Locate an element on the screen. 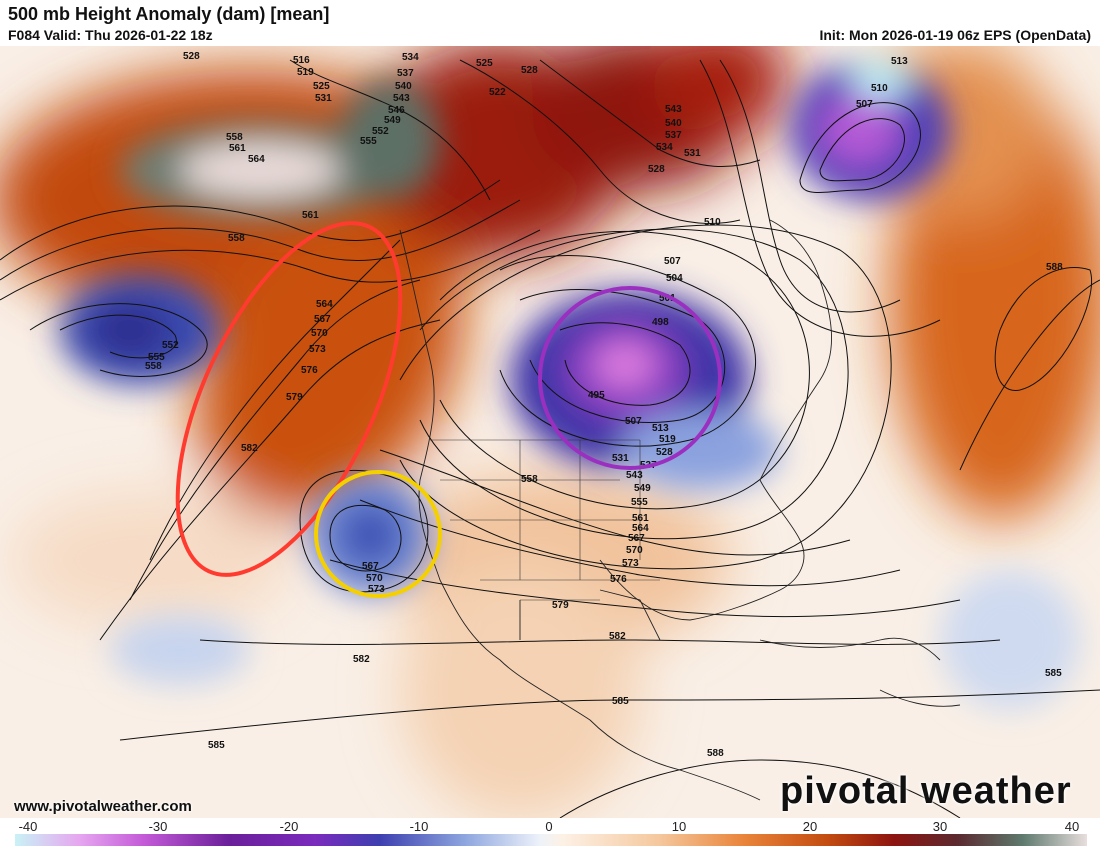 Image resolution: width=1100 pixels, height=850 pixels. height-label: 546 is located at coordinates (396, 110).